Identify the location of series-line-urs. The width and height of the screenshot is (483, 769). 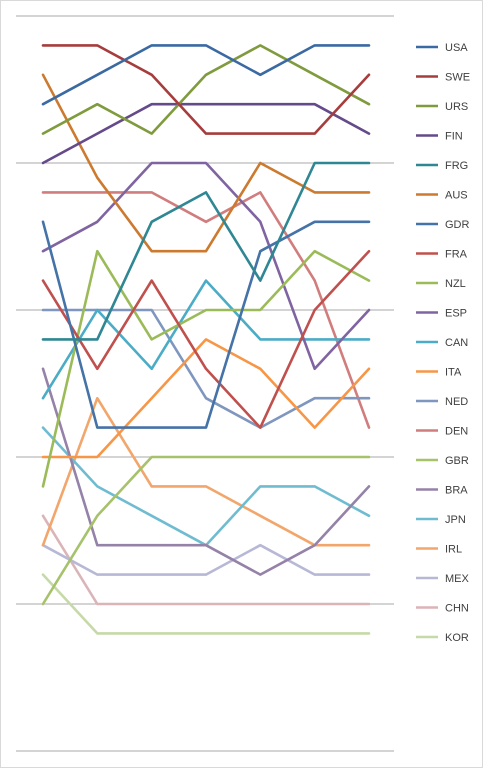
(206, 89).